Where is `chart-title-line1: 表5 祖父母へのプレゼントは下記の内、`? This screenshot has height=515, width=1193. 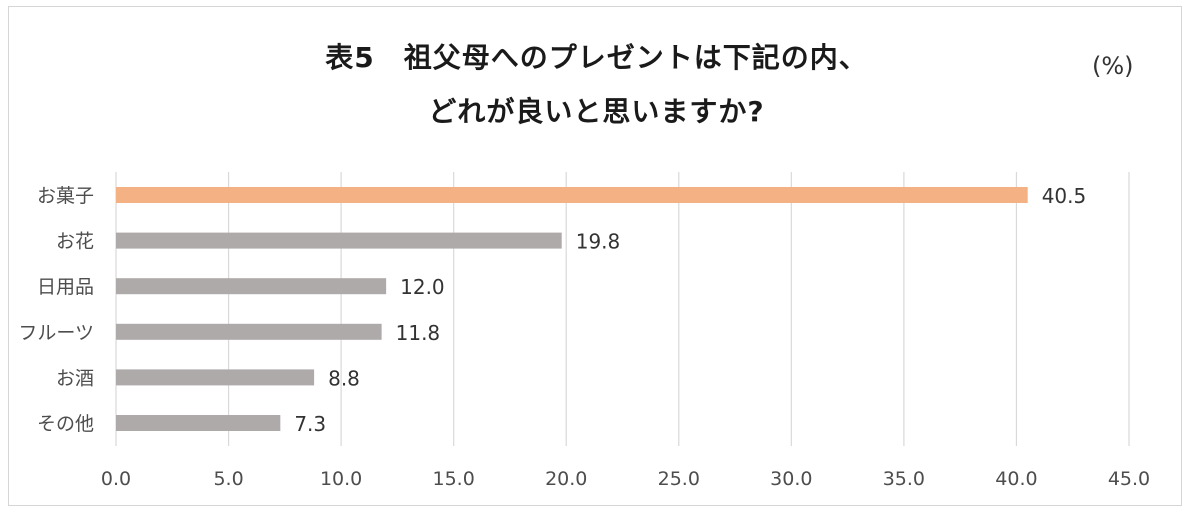
chart-title-line1: 表5 祖父母へのプレゼントは下記の内、 is located at coordinates (596, 57).